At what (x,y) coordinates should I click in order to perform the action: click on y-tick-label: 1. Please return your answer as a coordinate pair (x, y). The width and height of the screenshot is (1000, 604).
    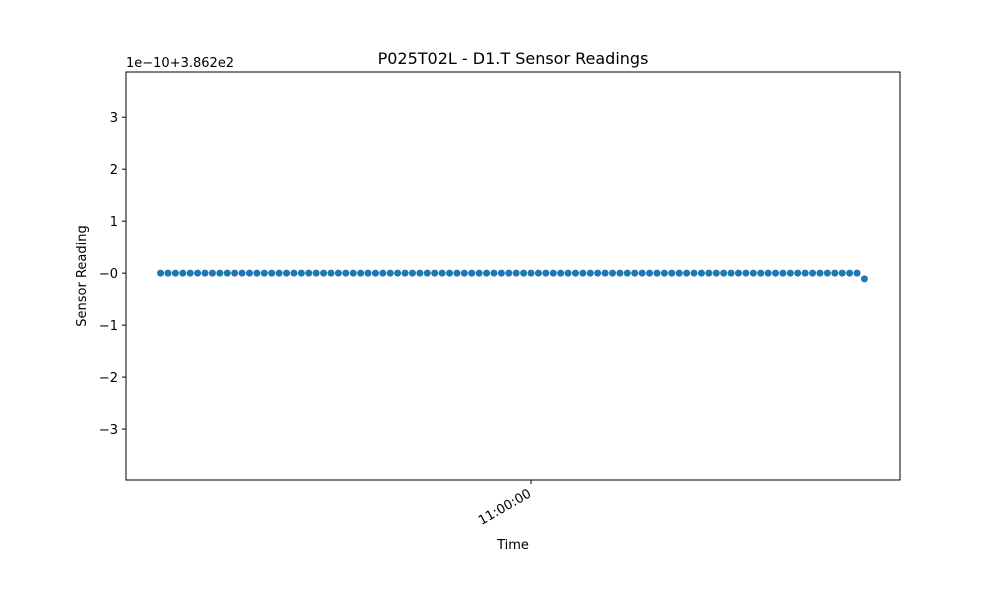
    Looking at the image, I should click on (114, 222).